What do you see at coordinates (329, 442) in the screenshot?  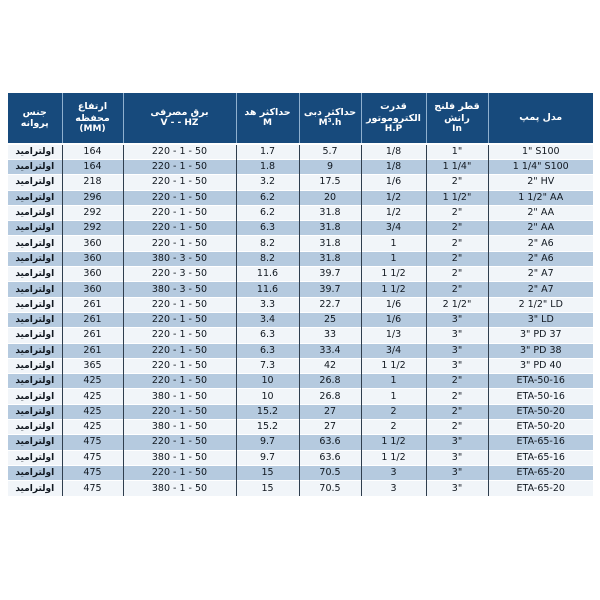 I see `cell-max-flow: 63.6` at bounding box center [329, 442].